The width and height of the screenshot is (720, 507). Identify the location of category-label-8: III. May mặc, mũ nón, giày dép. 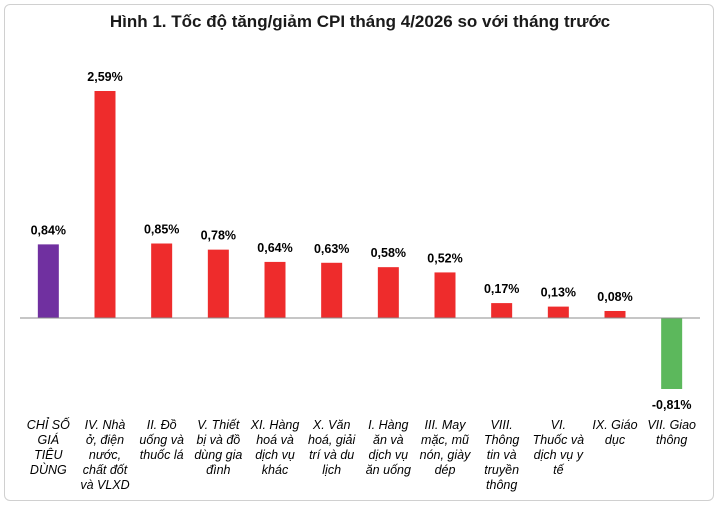
(445, 447).